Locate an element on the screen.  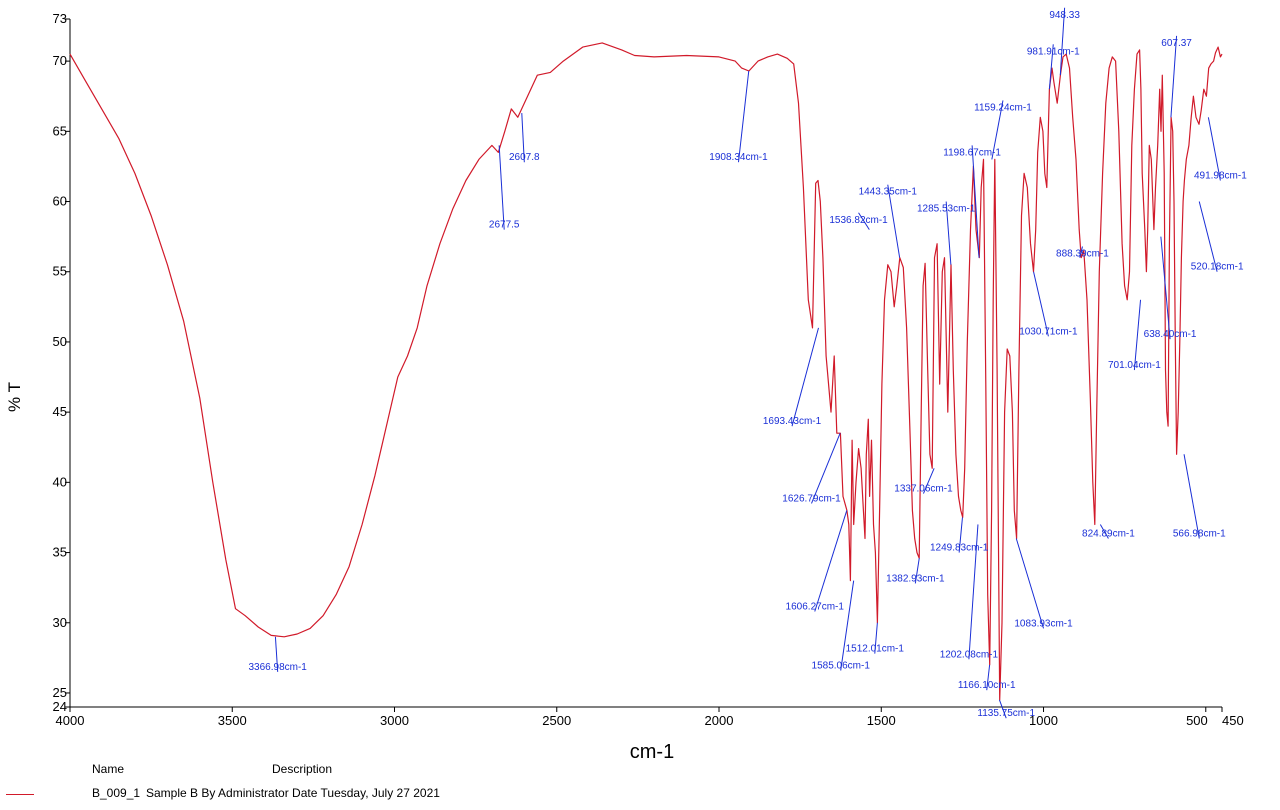
x-tick-label: 4000 is located at coordinates (70, 720).